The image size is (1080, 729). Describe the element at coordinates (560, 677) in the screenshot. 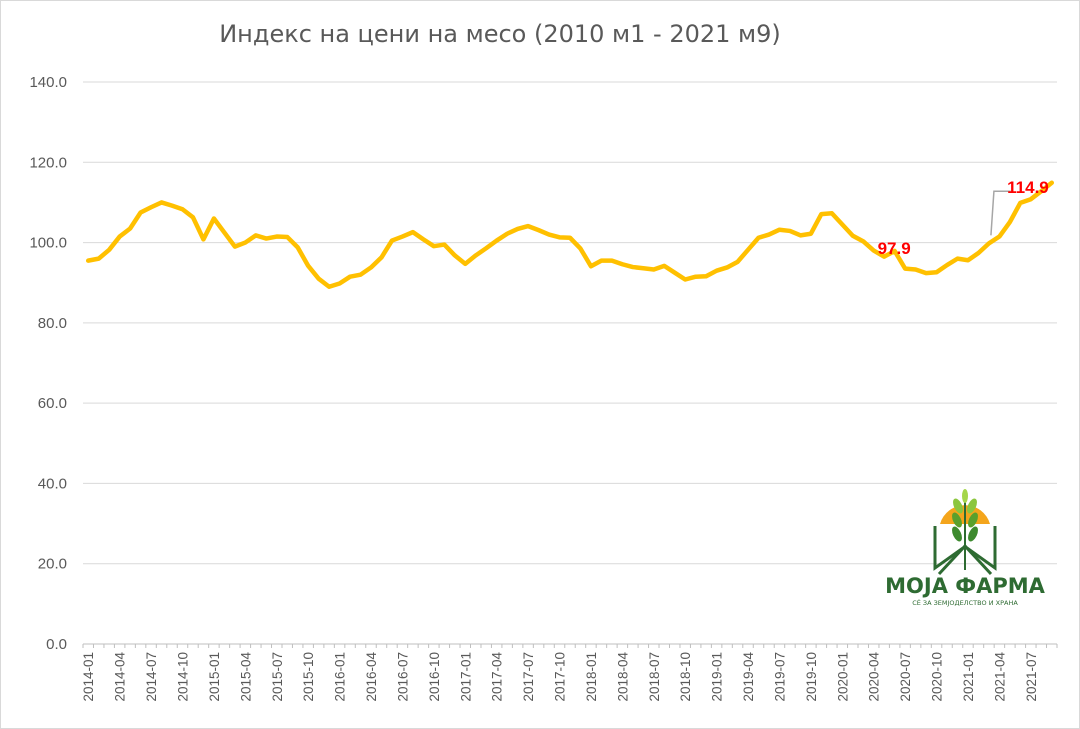

I see `x-tick-label: 2017-10` at that location.